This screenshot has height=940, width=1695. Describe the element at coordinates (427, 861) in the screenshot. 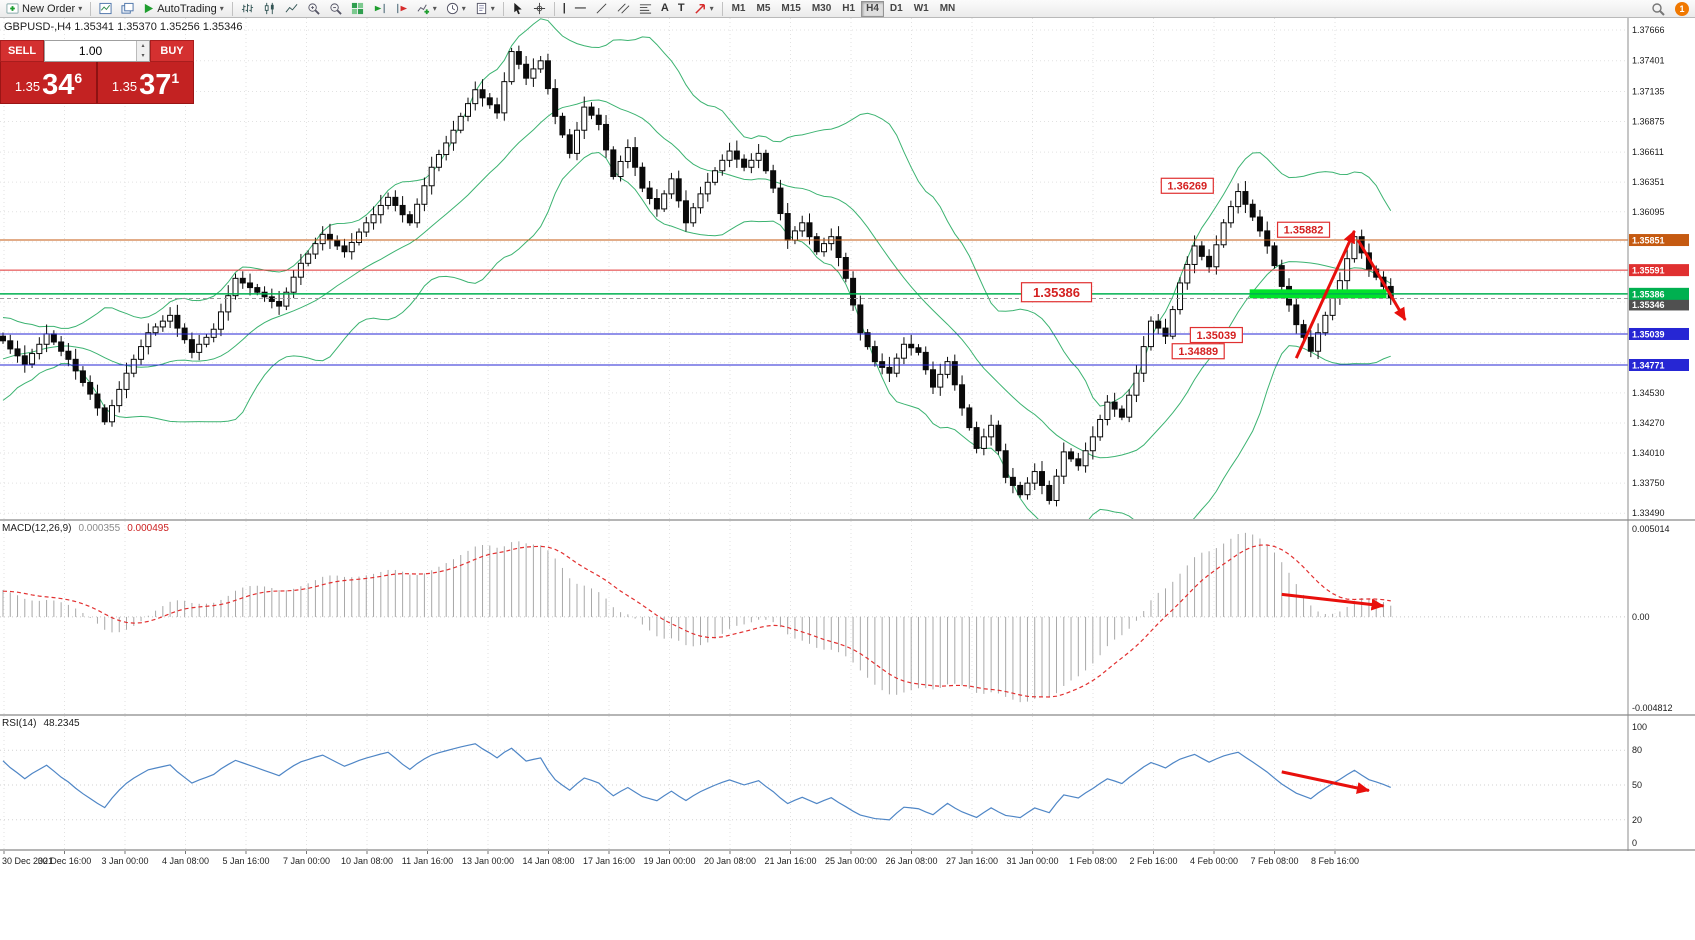

I see `time-axis-label: 11 Jan 16:00` at that location.